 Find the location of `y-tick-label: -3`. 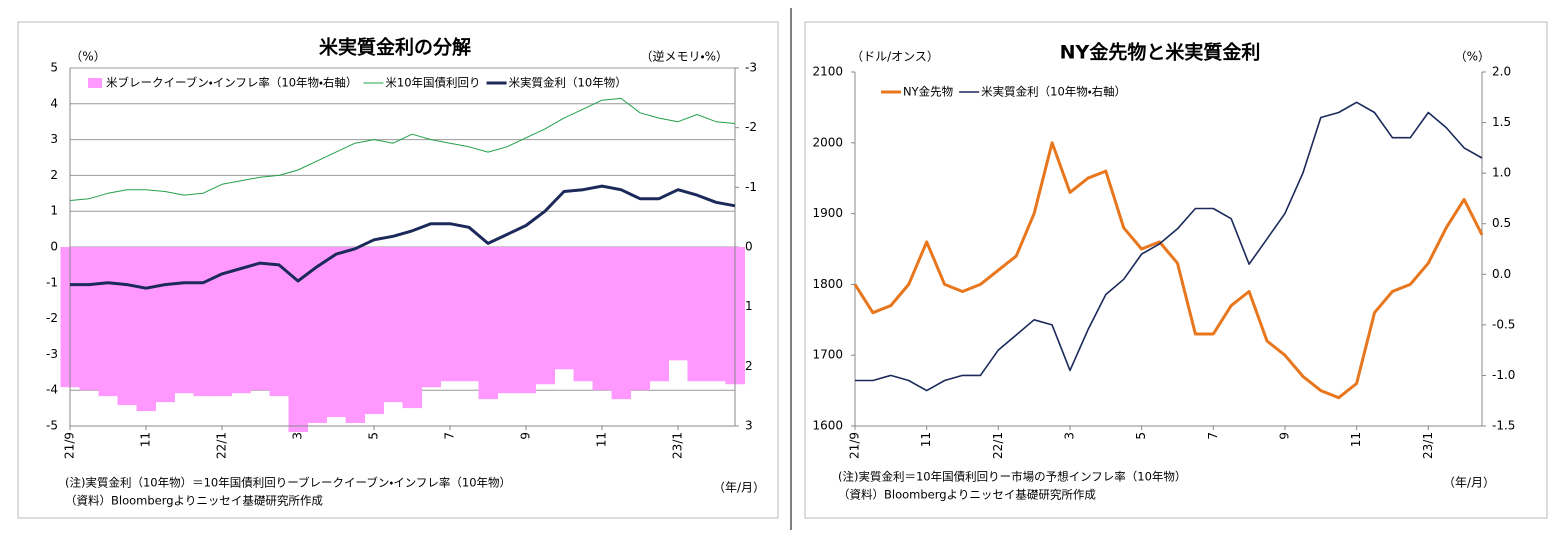

y-tick-label: -3 is located at coordinates (52, 354).